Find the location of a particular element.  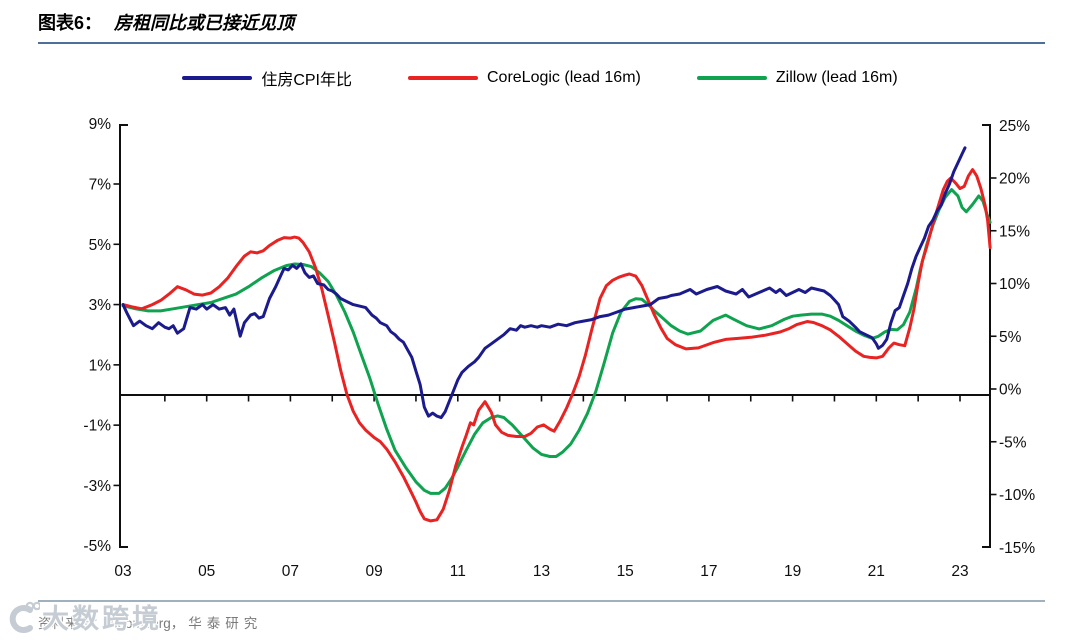

legend-label-zillow: Zillow (lead 16m) is located at coordinates (836, 77).